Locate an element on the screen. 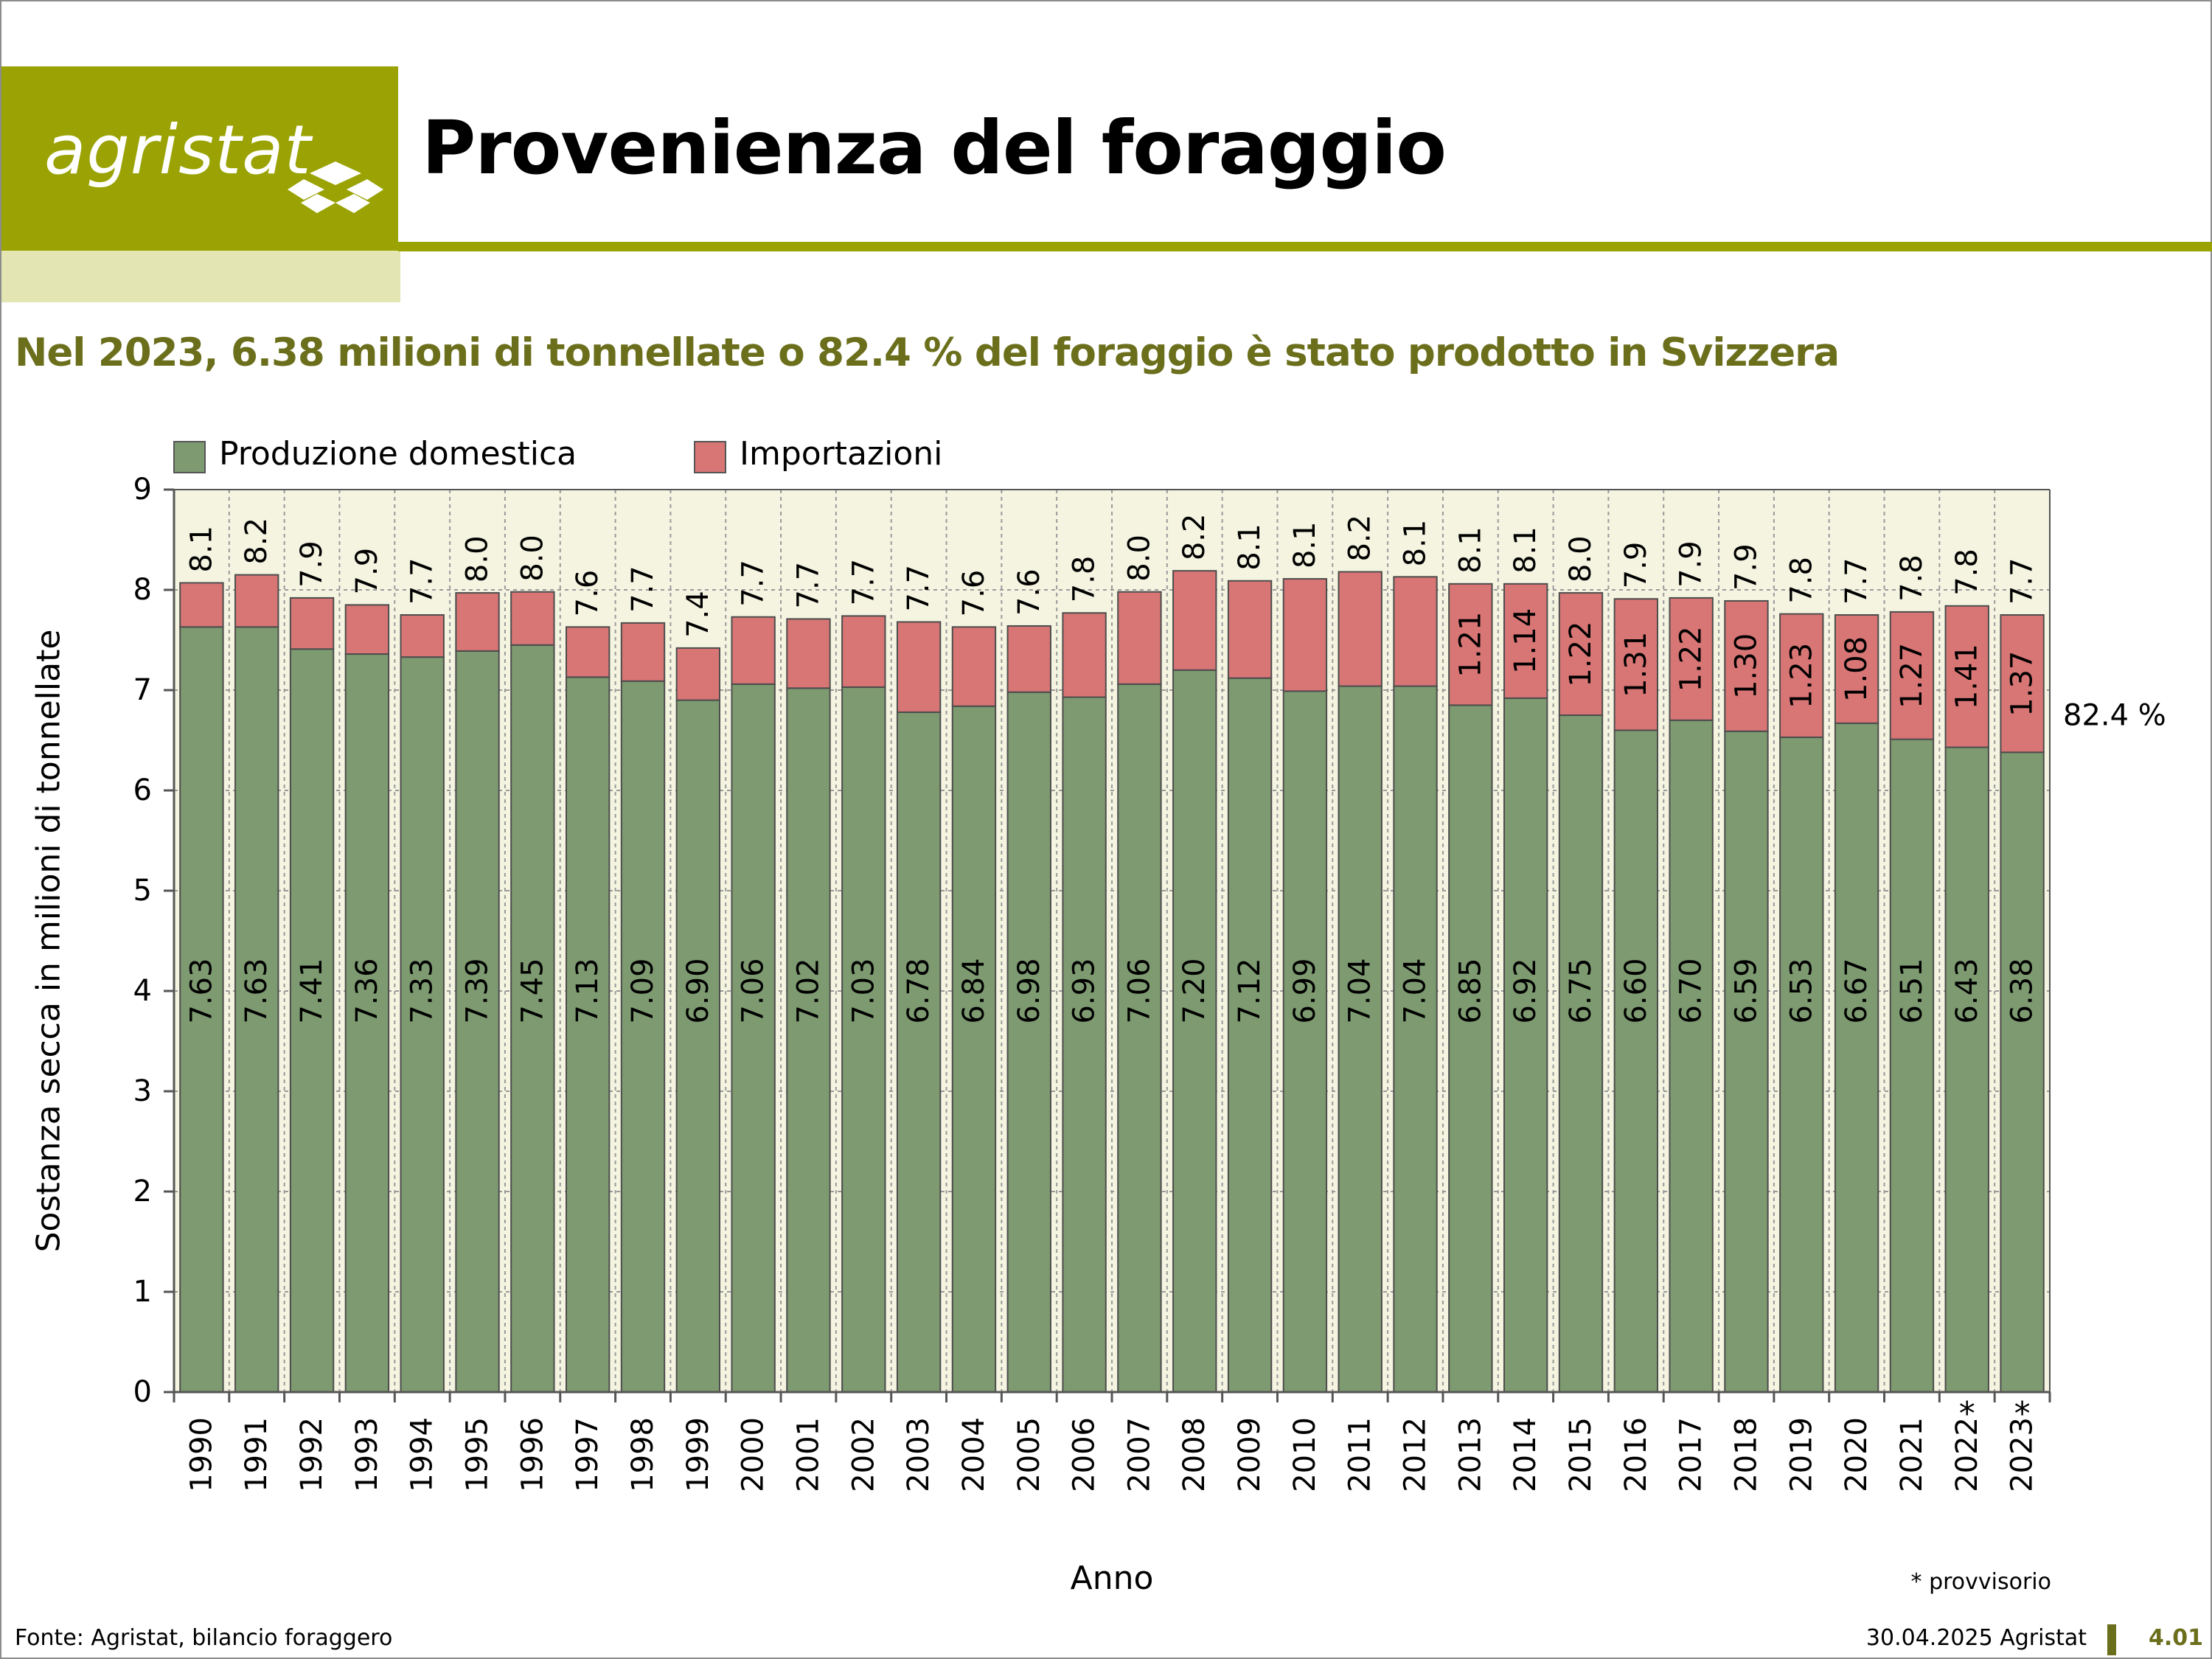 The height and width of the screenshot is (1659, 2212). data-label-domestic: 7.36 is located at coordinates (367, 990).